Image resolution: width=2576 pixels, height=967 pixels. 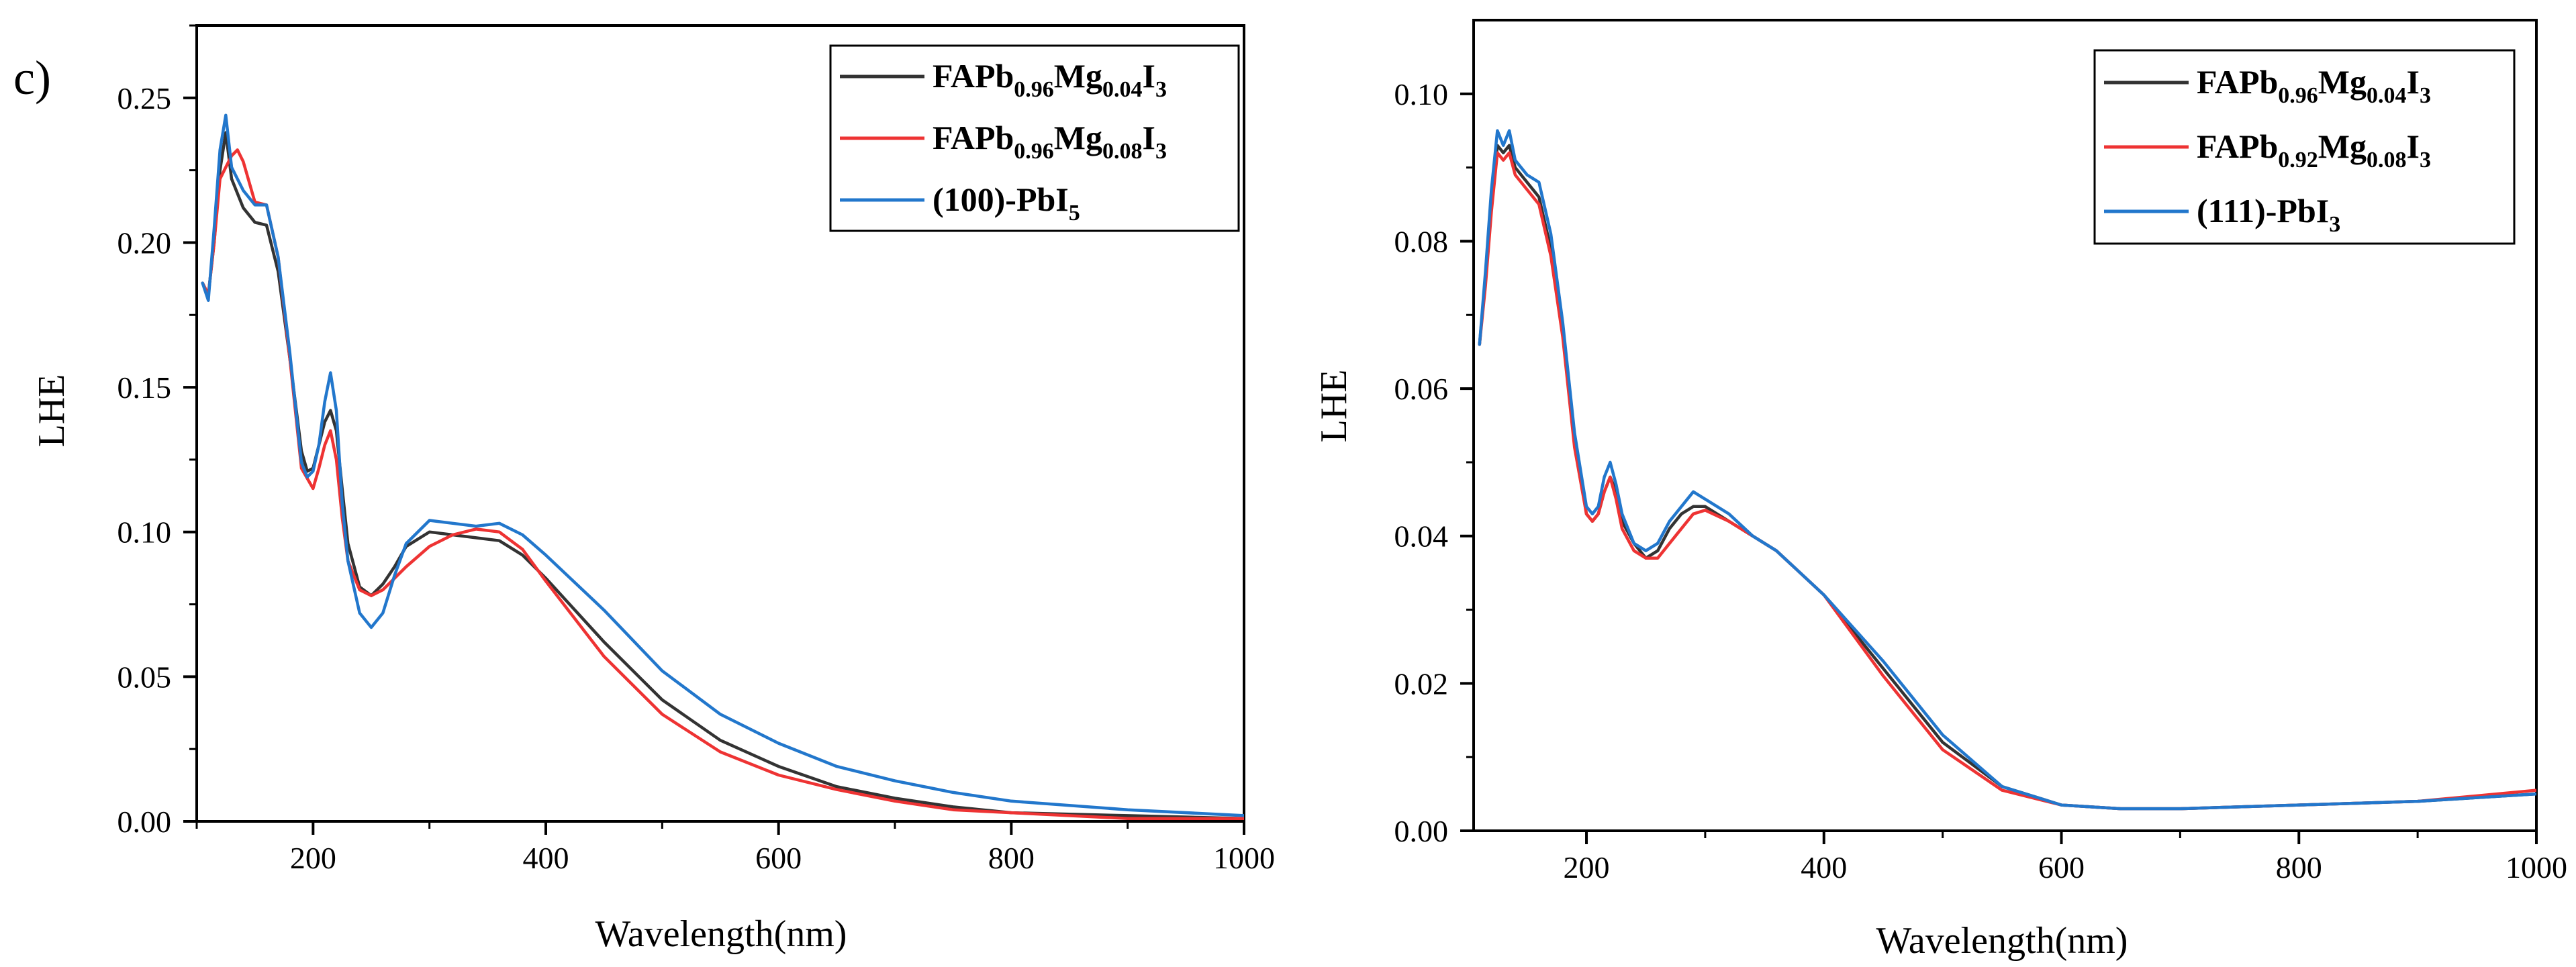 What do you see at coordinates (144, 242) in the screenshot?
I see `y-tick-label: 0.20` at bounding box center [144, 242].